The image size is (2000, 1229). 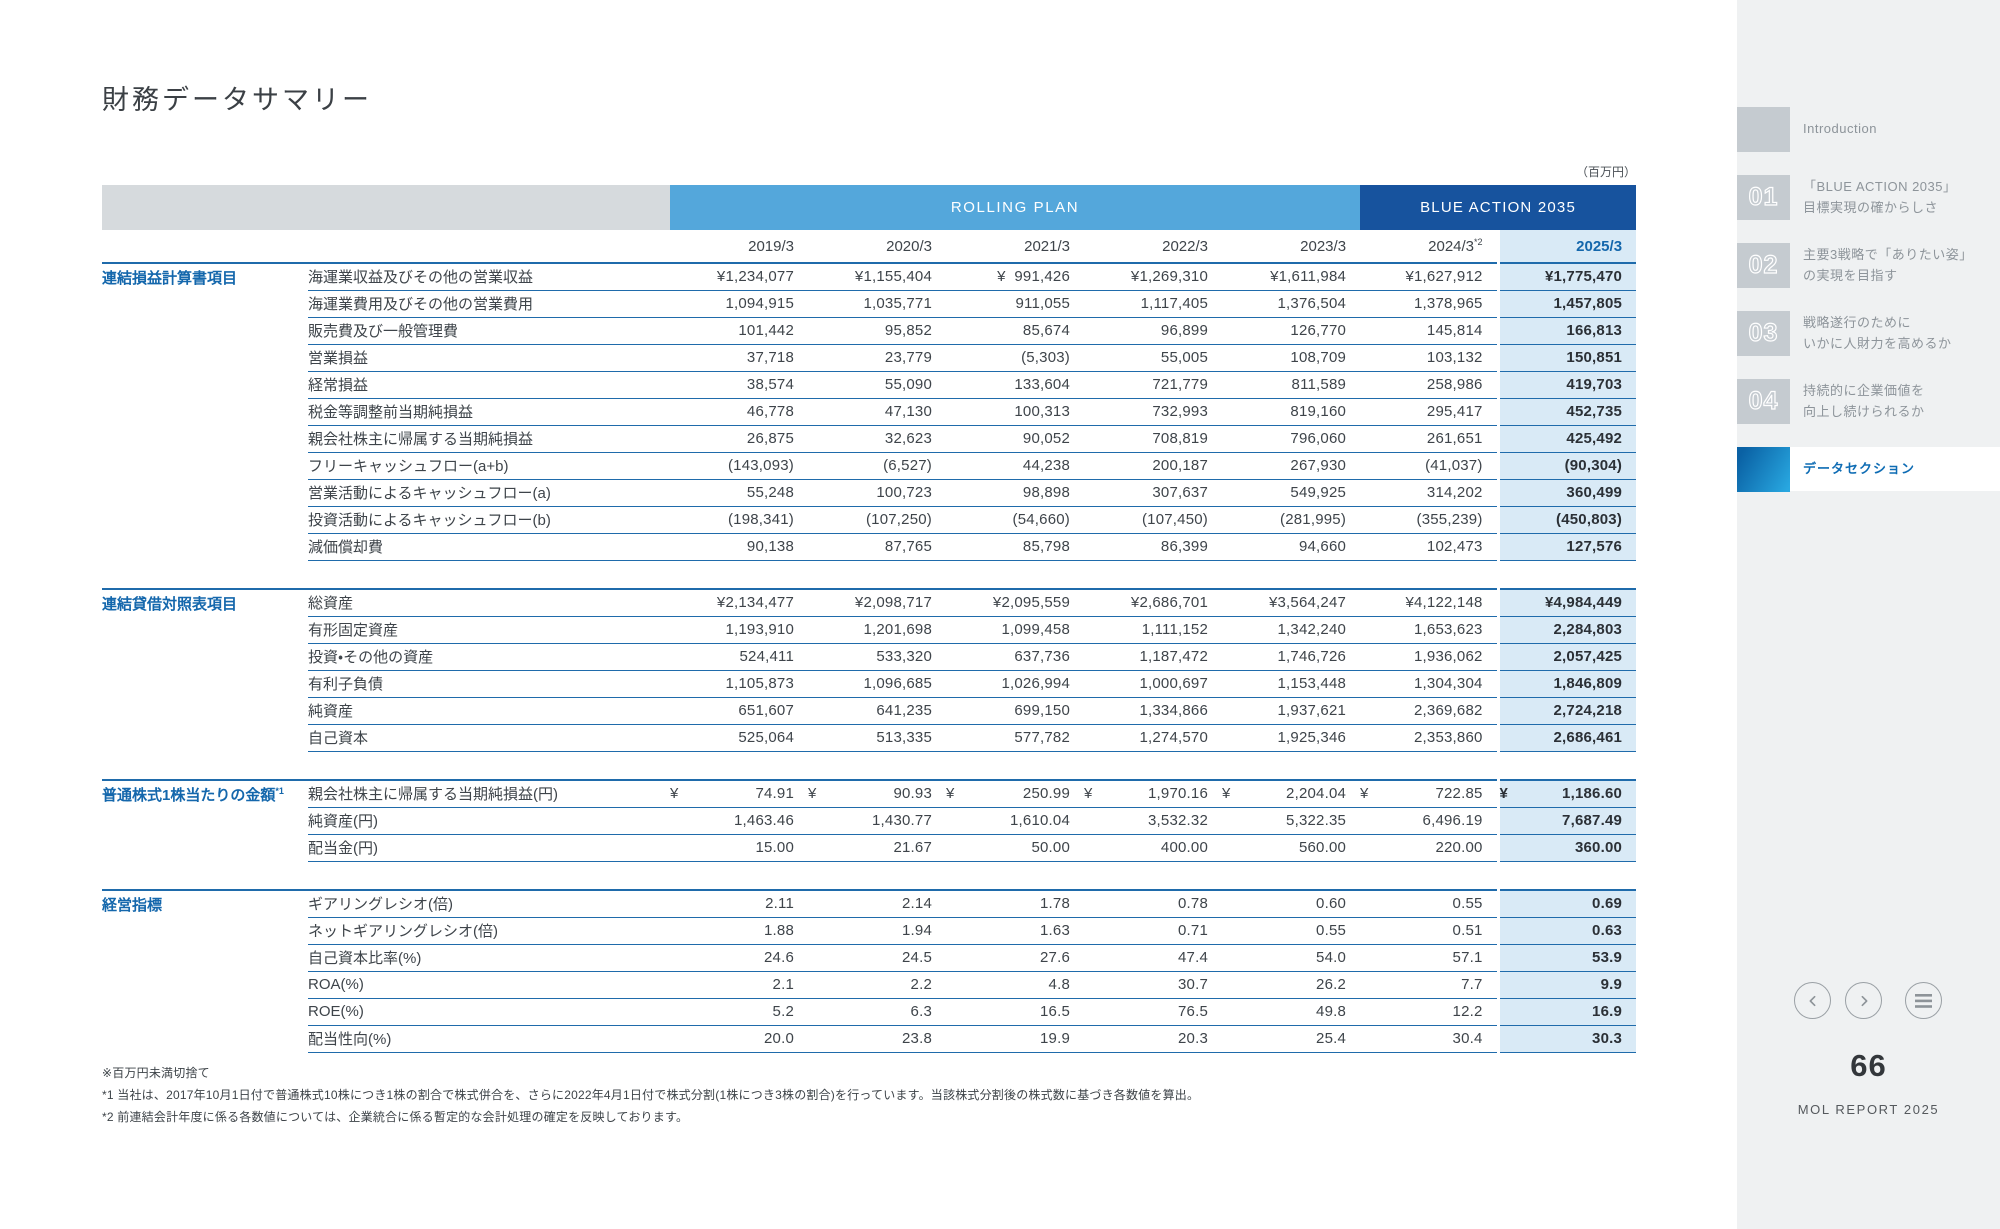 I want to click on sidebar-item-section-04: 04 持続的に企業価値を 向上し続けられるか, so click(x=1868, y=401).